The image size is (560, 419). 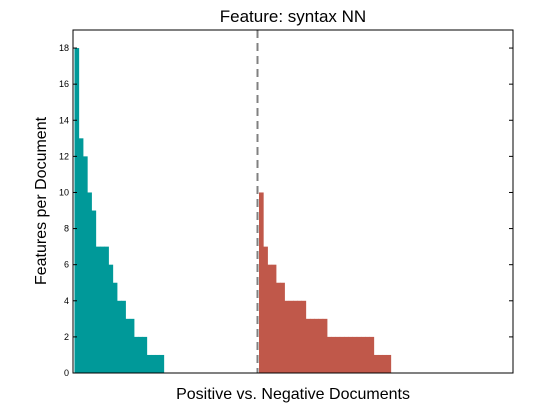 What do you see at coordinates (64, 192) in the screenshot?
I see `y-tick-label-10: 10` at bounding box center [64, 192].